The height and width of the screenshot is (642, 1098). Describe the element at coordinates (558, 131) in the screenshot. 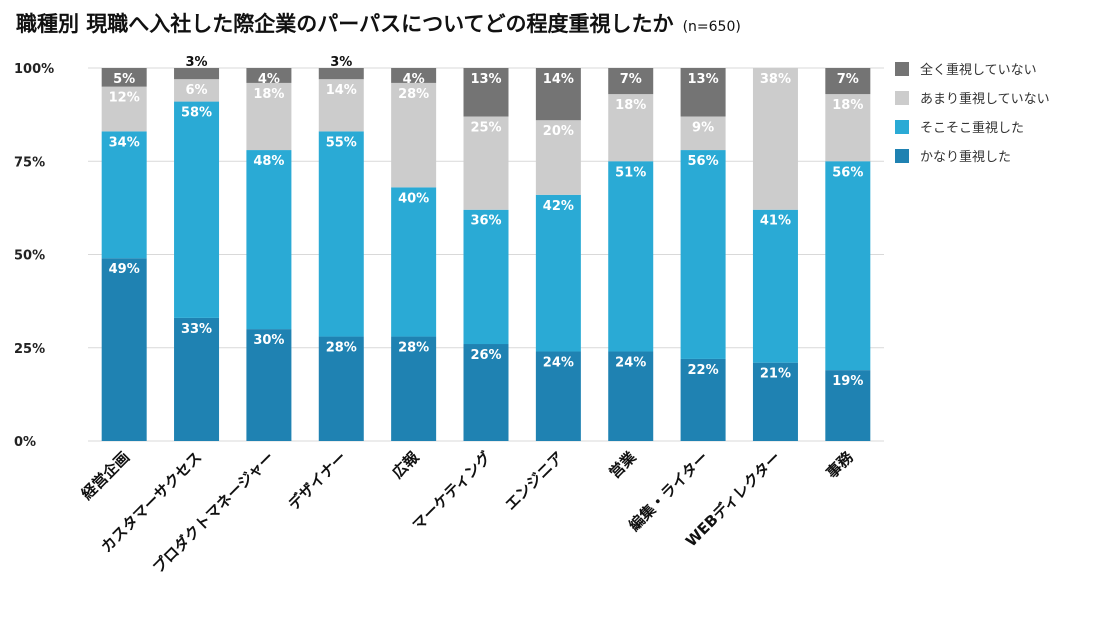

I see `data-label: 20%` at that location.